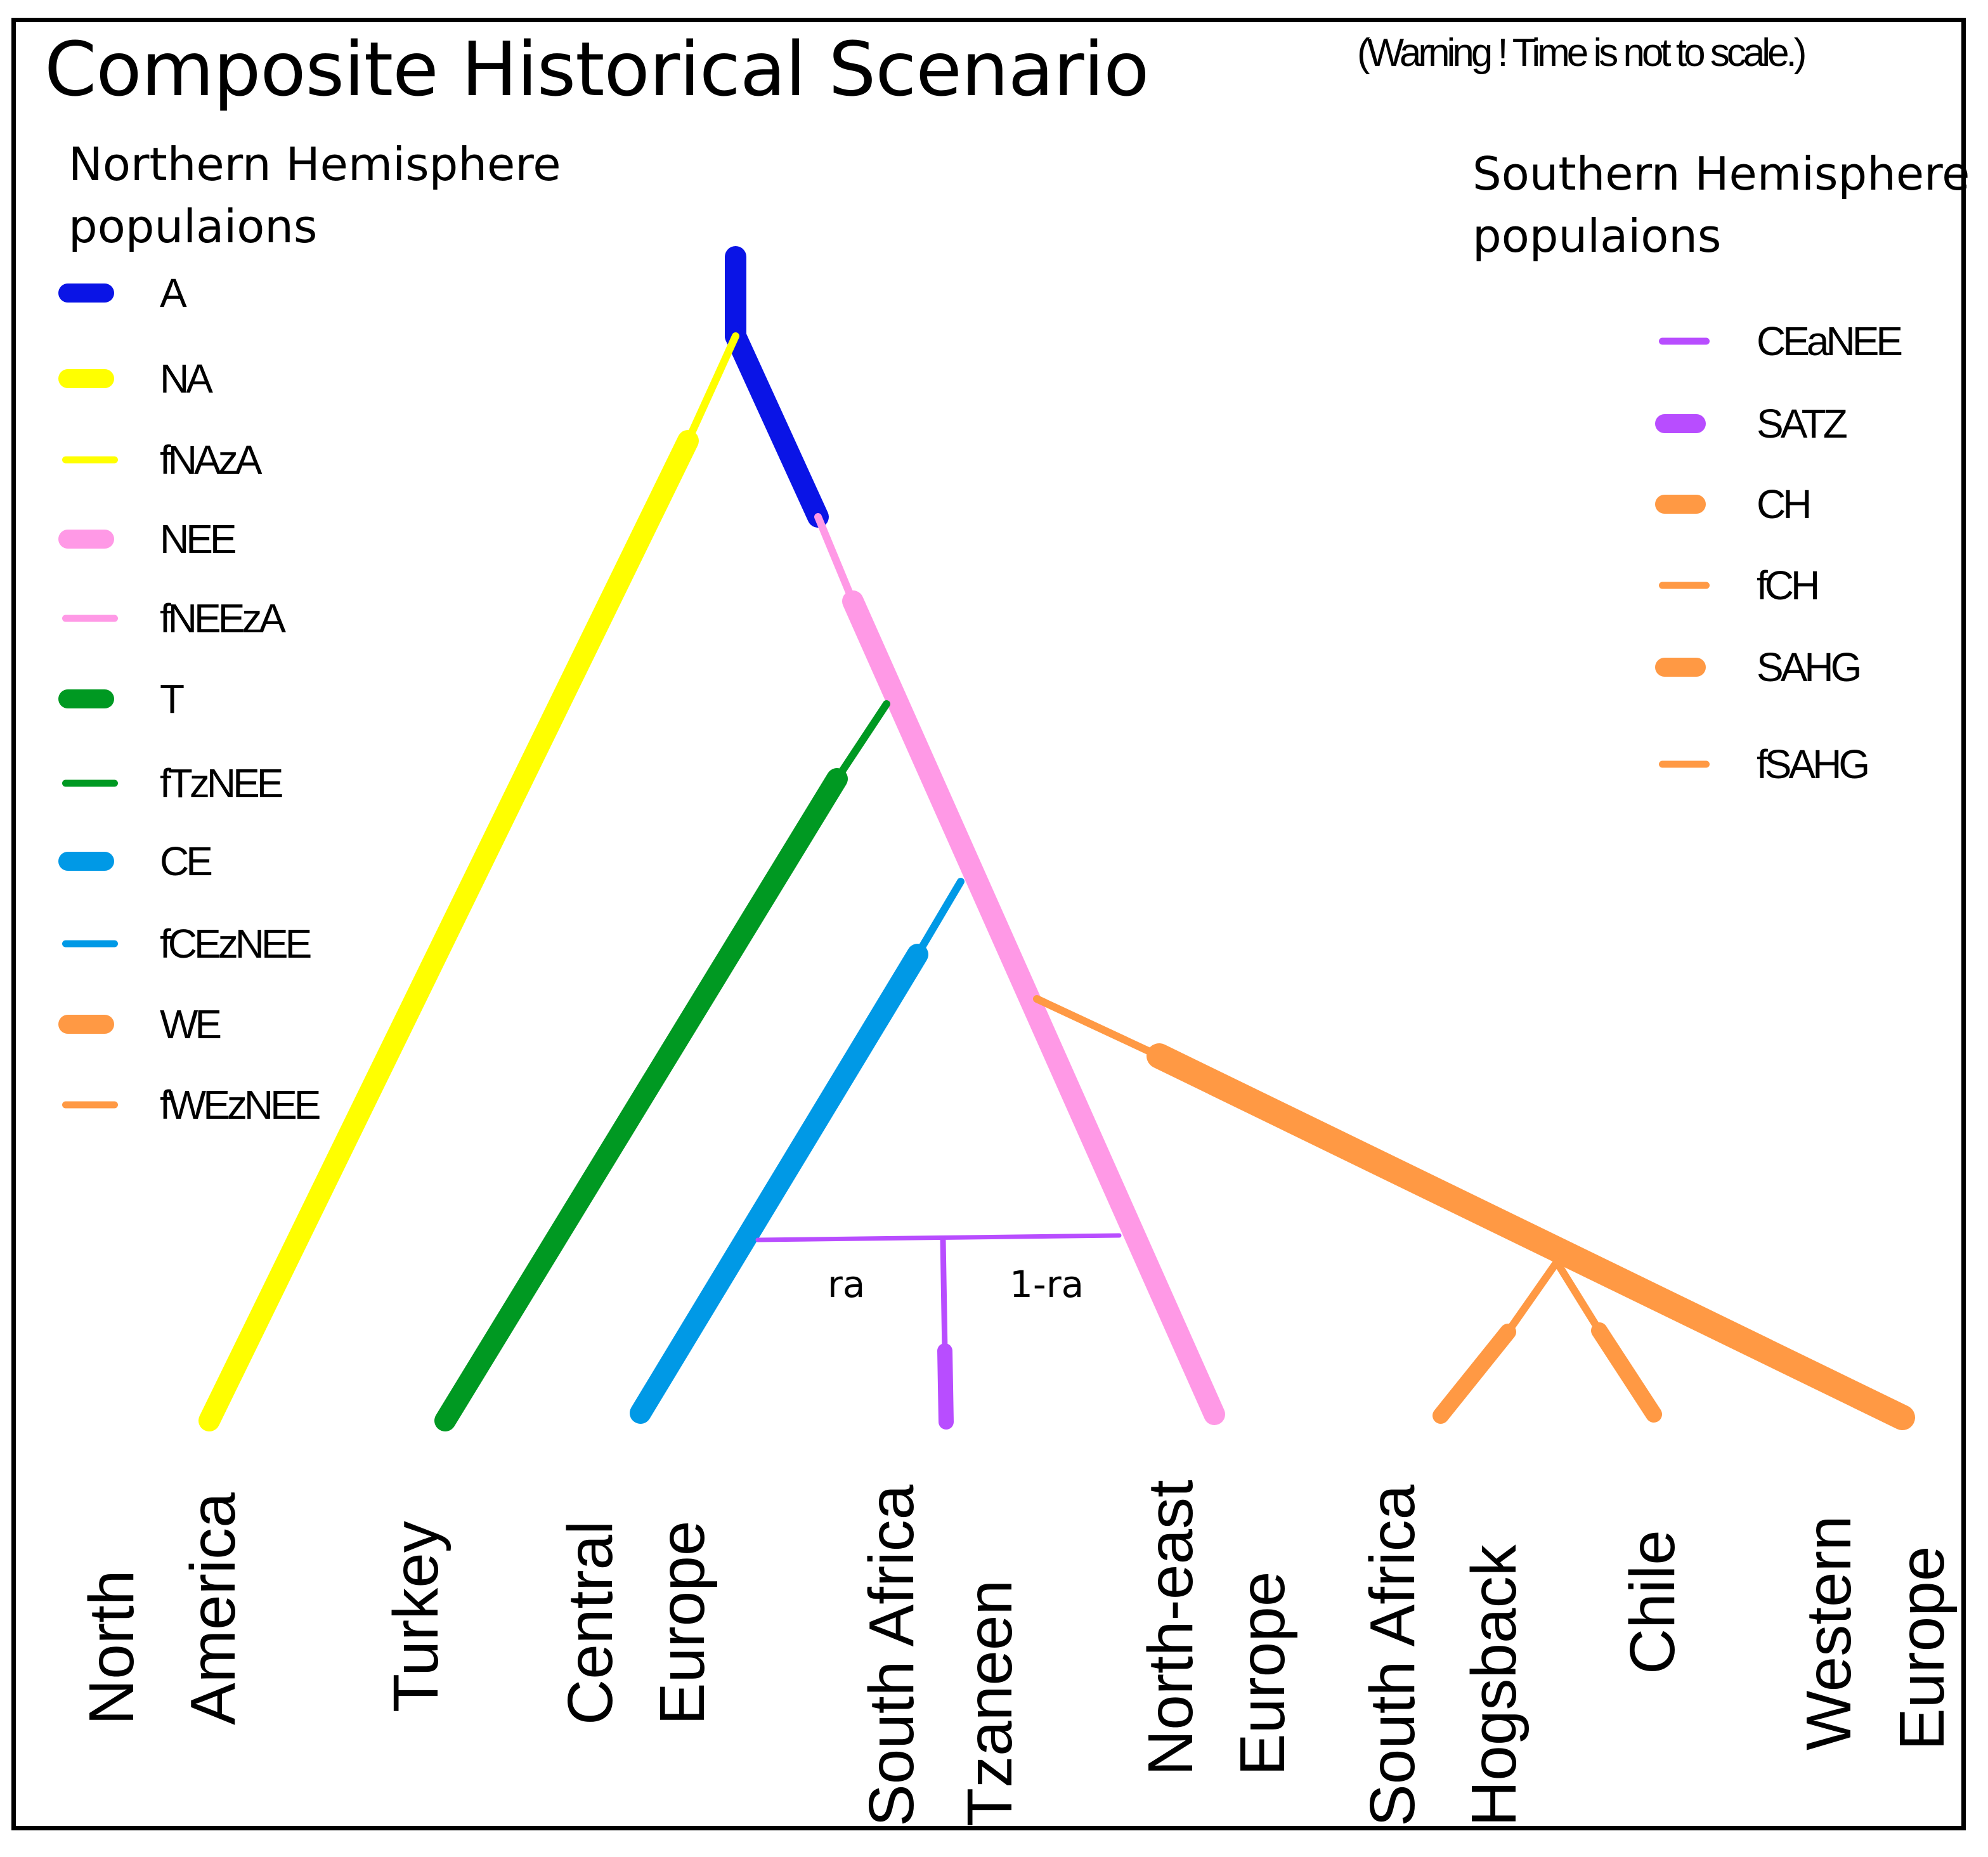  Describe the element at coordinates (1721, 205) in the screenshot. I see `southern-hemisphere-heading: Southern Hemisphere populaions` at that location.